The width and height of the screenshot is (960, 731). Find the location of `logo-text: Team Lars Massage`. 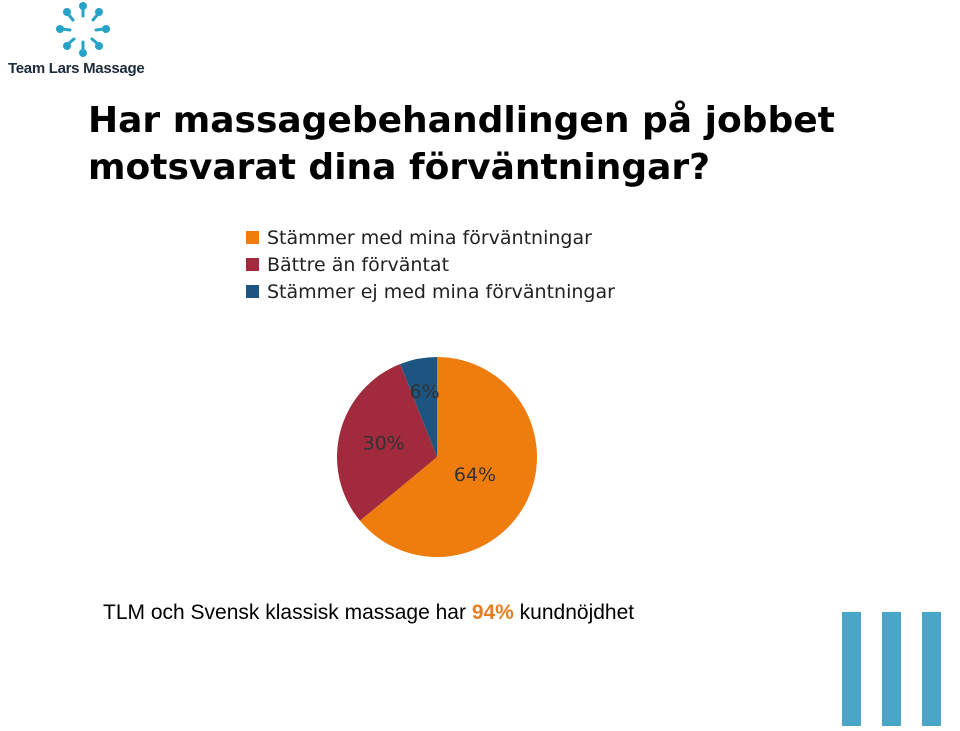

logo-text: Team Lars Massage is located at coordinates (76, 68).